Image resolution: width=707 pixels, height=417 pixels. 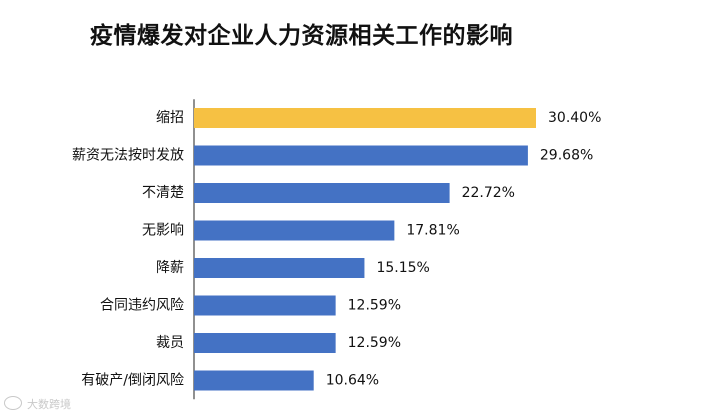 What do you see at coordinates (574, 118) in the screenshot?
I see `value-label: 30.40%` at bounding box center [574, 118].